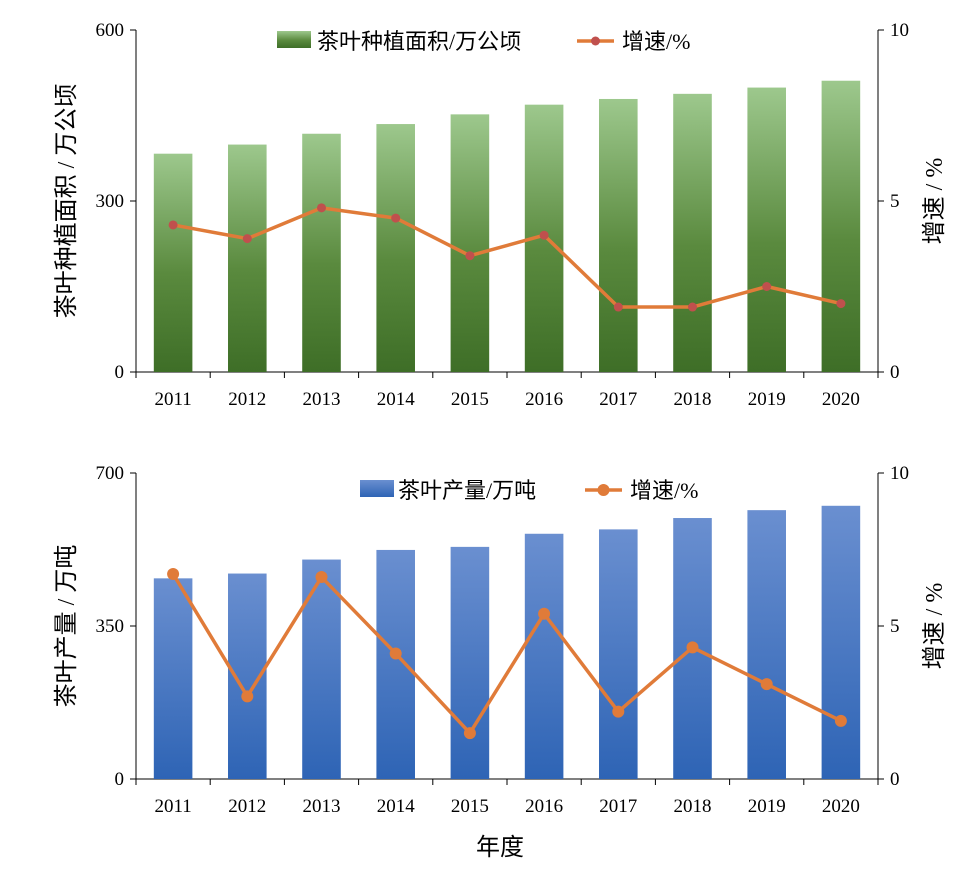  What do you see at coordinates (66, 201) in the screenshot?
I see `left-axis-title: 茶叶种植面积 / 万公顷` at bounding box center [66, 201].